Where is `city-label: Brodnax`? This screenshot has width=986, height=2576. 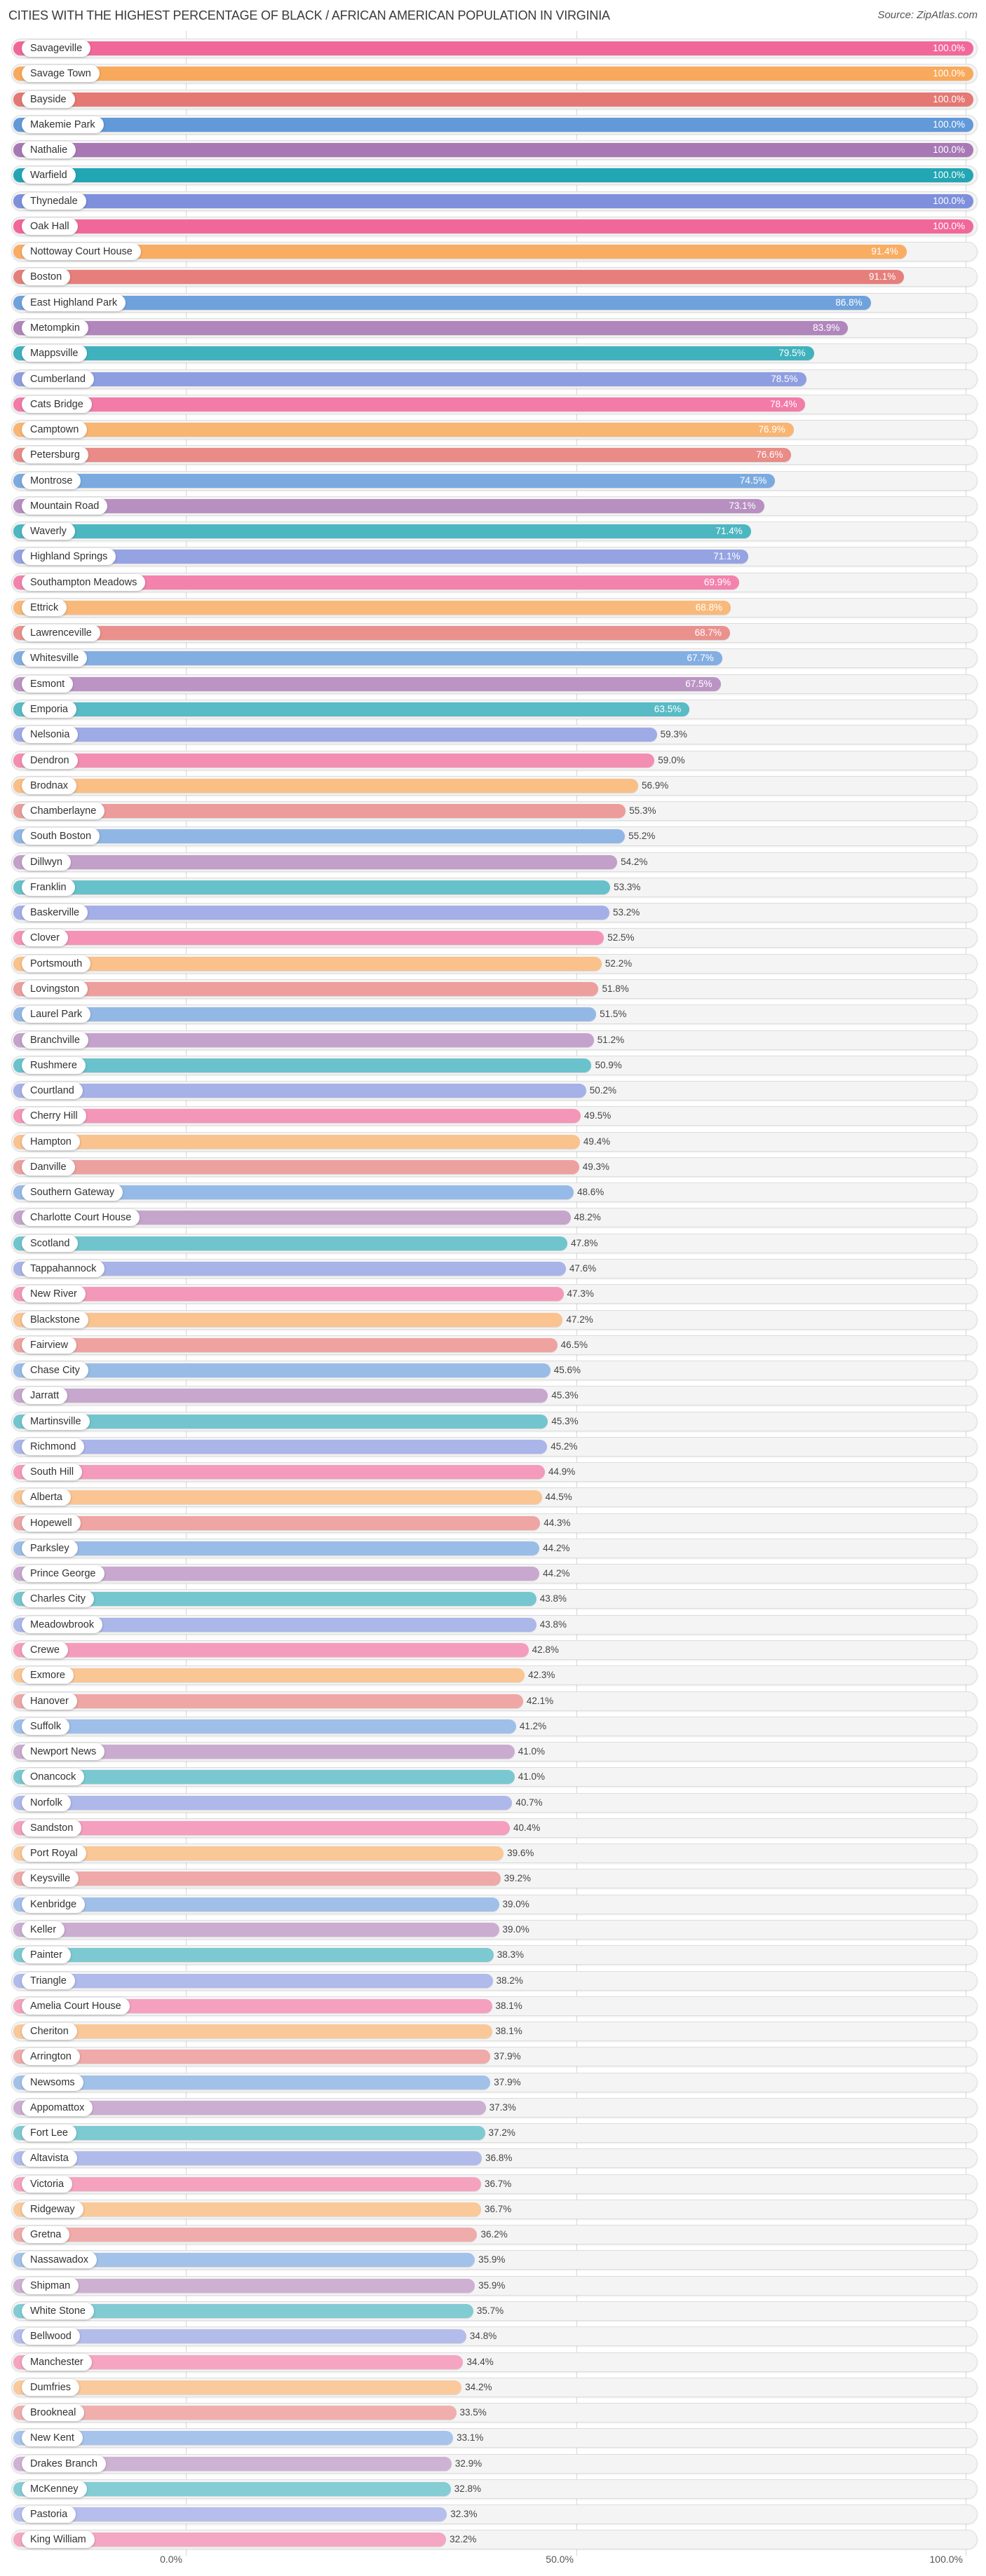
city-label: Brodnax is located at coordinates (49, 785).